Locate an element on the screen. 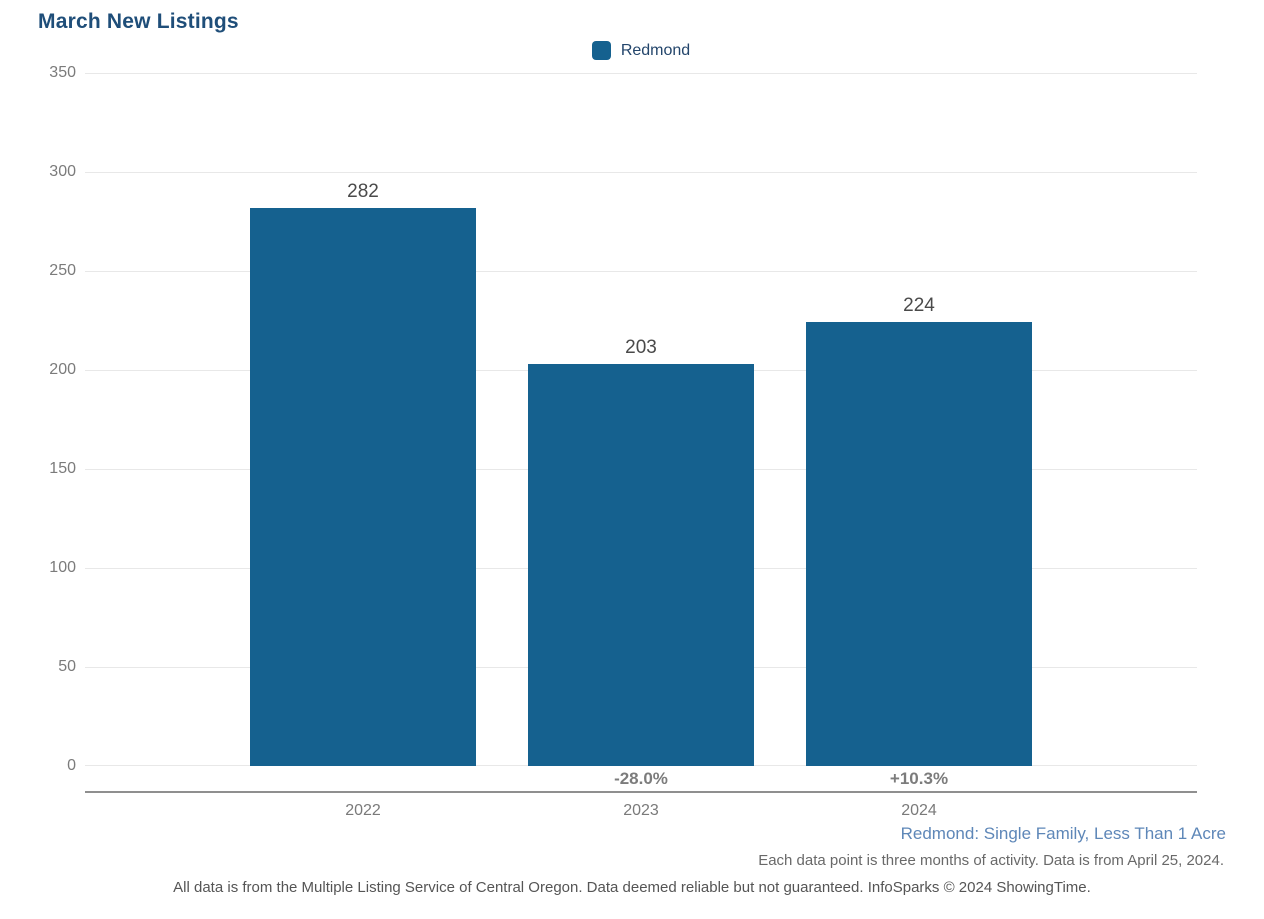  legend-item-redmond: Redmond is located at coordinates (641, 50).